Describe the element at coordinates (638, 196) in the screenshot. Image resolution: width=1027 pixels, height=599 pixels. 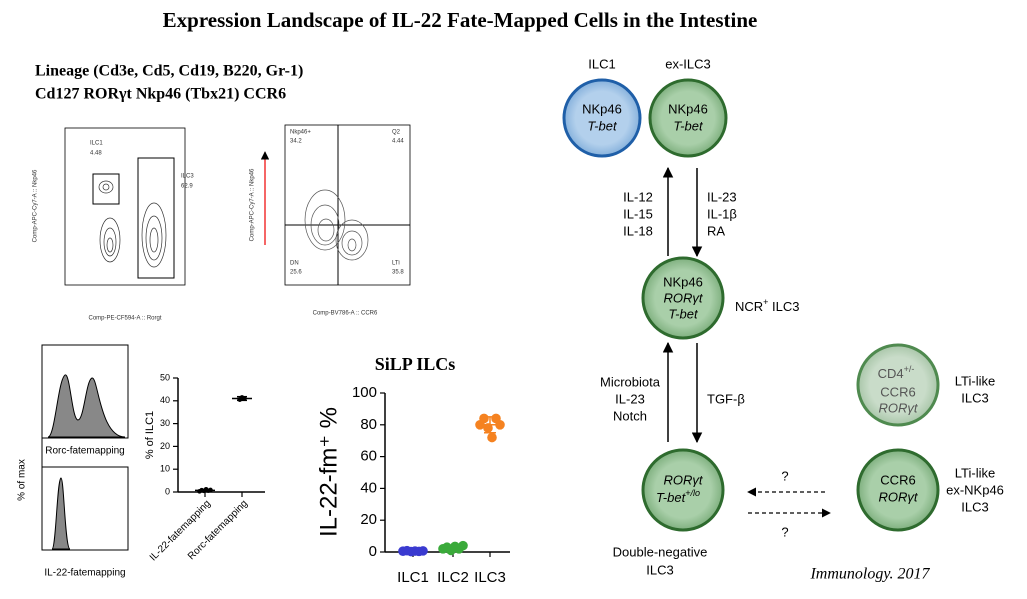
I see `signal: IL-12` at that location.